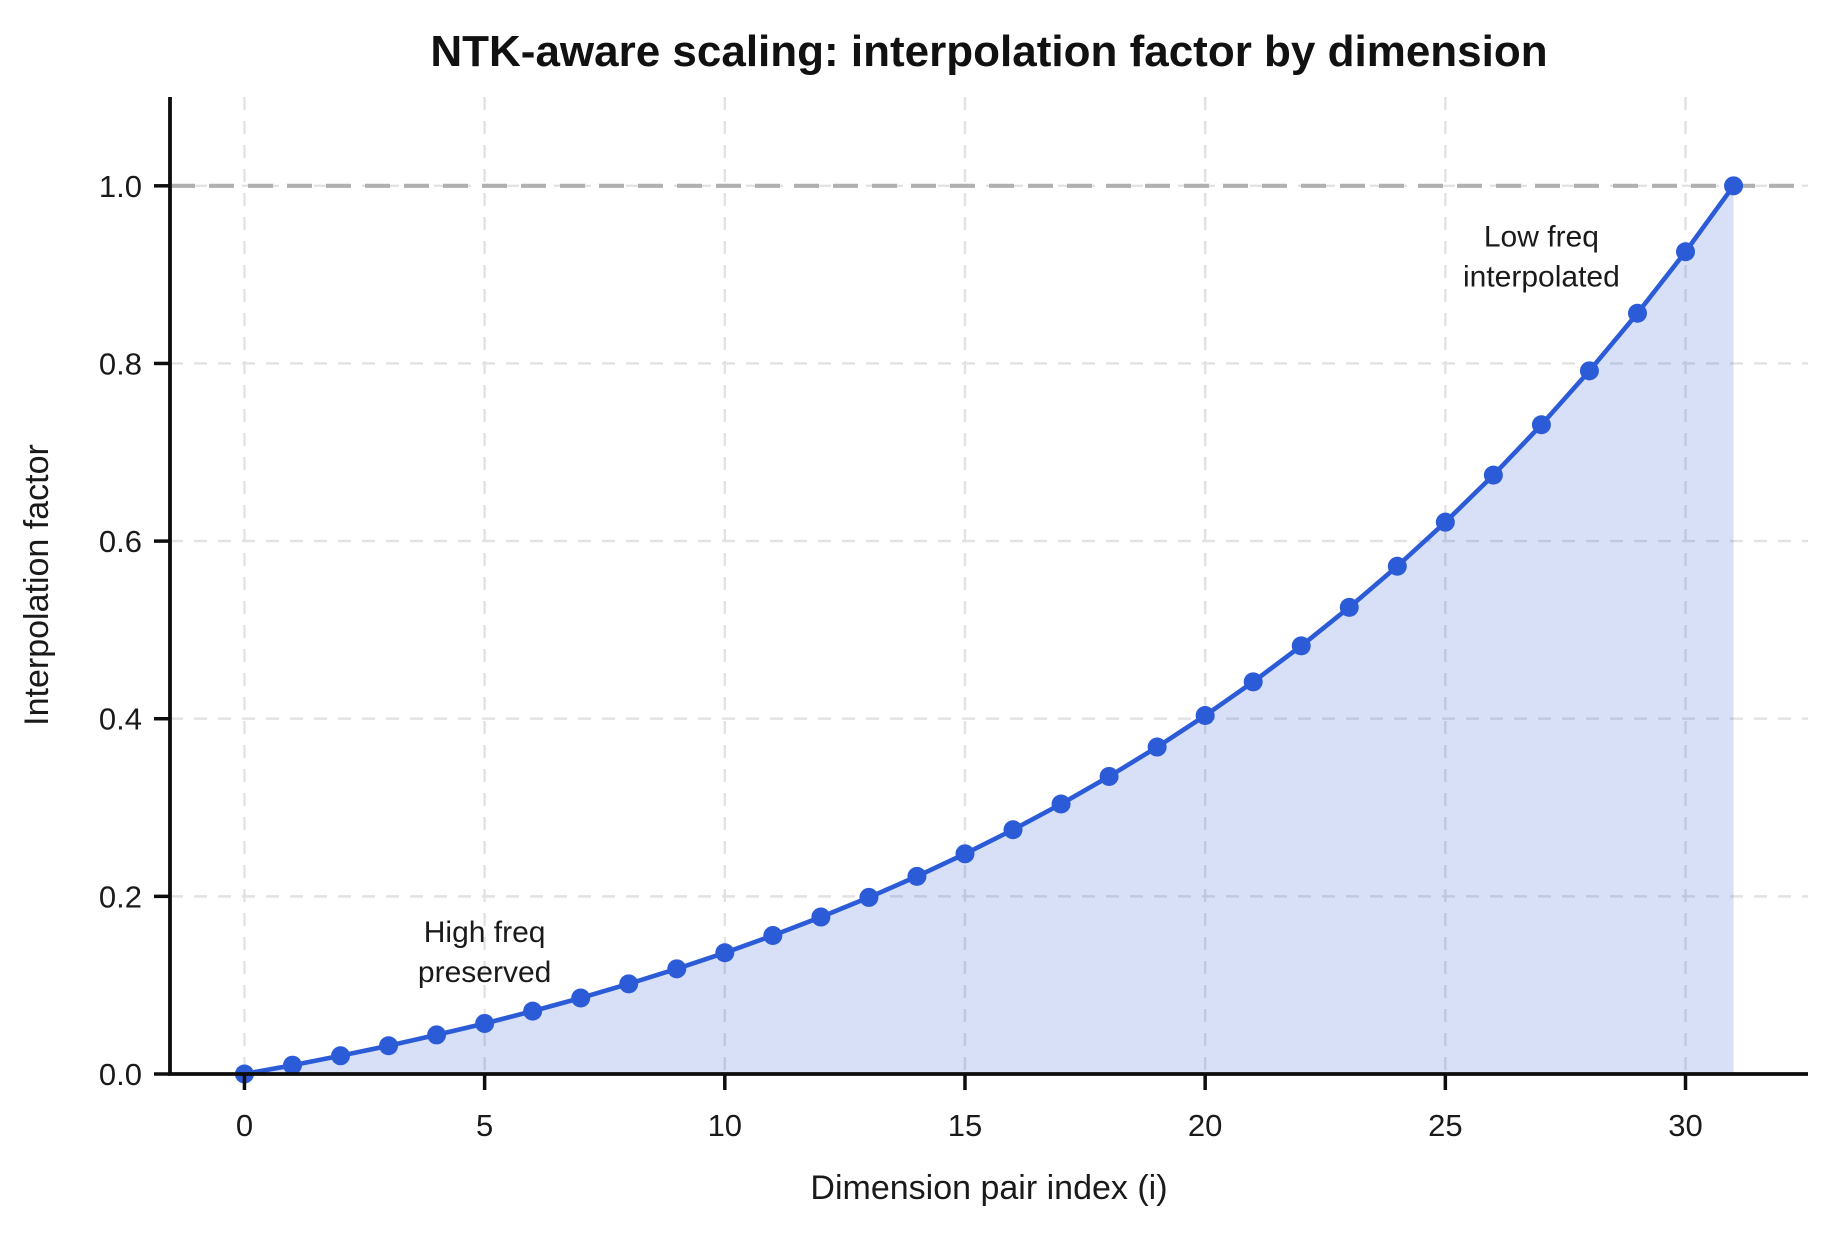  What do you see at coordinates (37, 585) in the screenshot?
I see `y-axis-label: Interpolation factor` at bounding box center [37, 585].